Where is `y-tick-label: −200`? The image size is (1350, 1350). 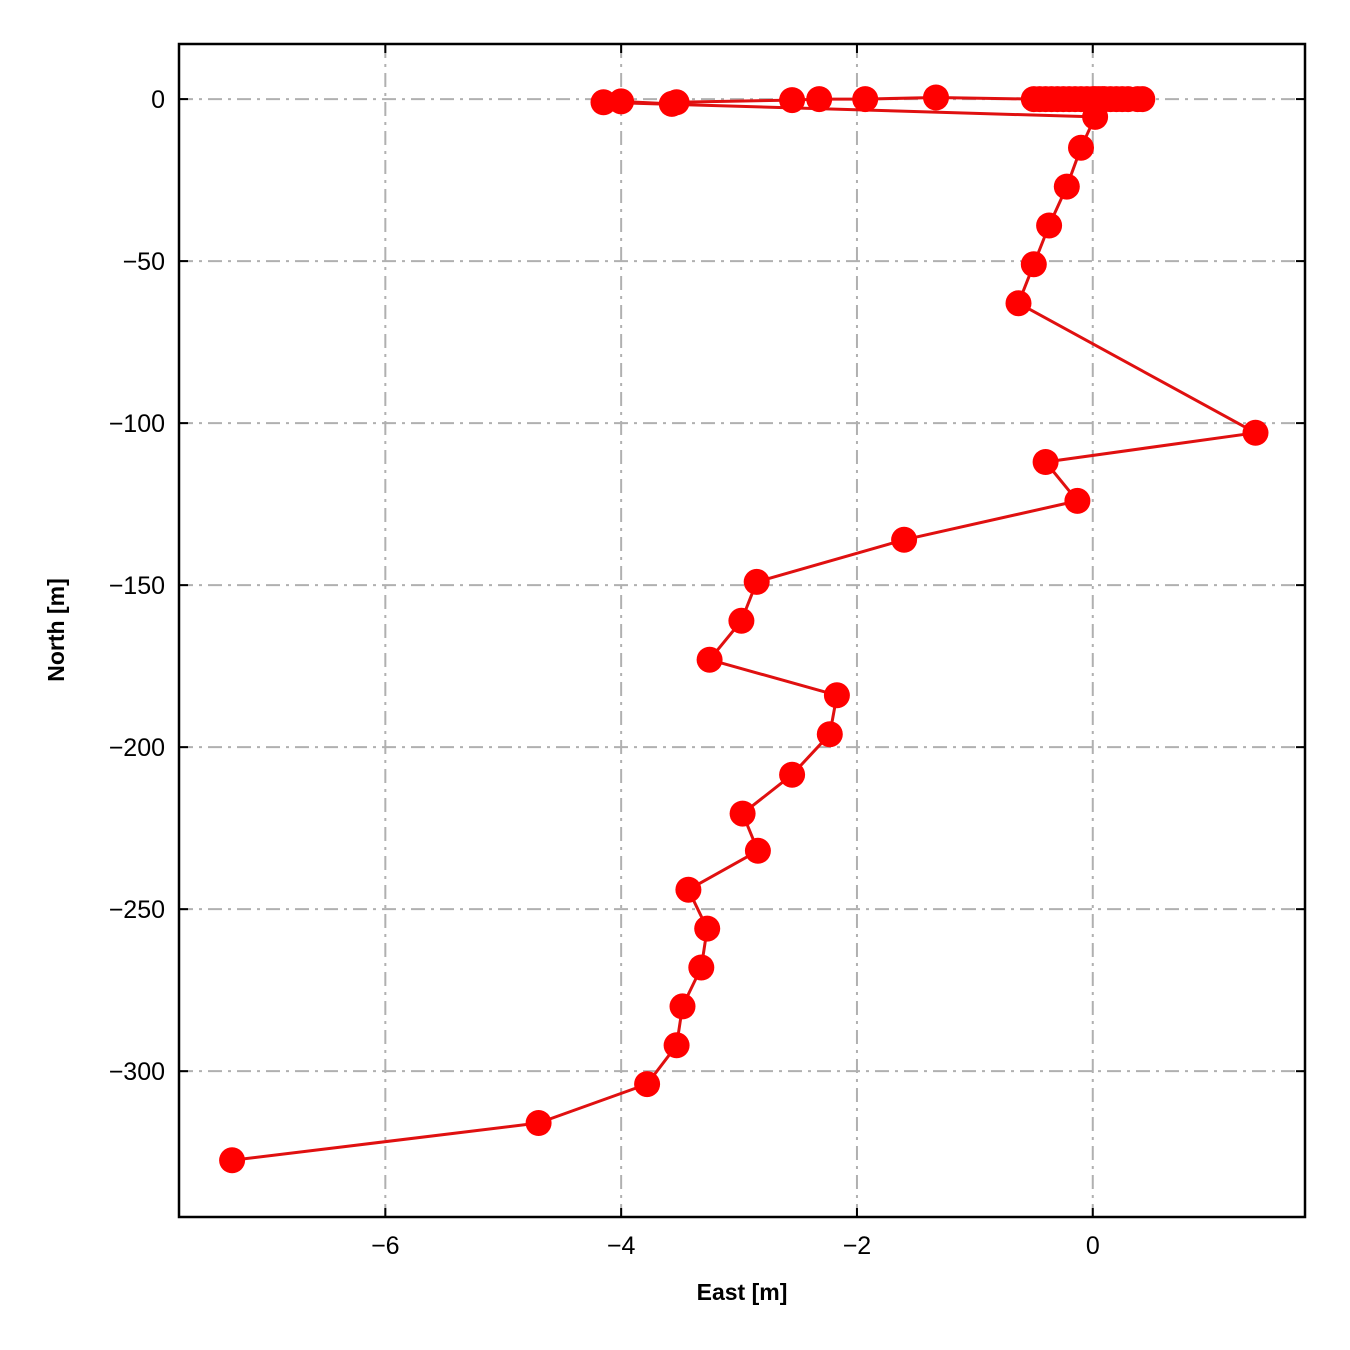
y-tick-label: −200 is located at coordinates (137, 748).